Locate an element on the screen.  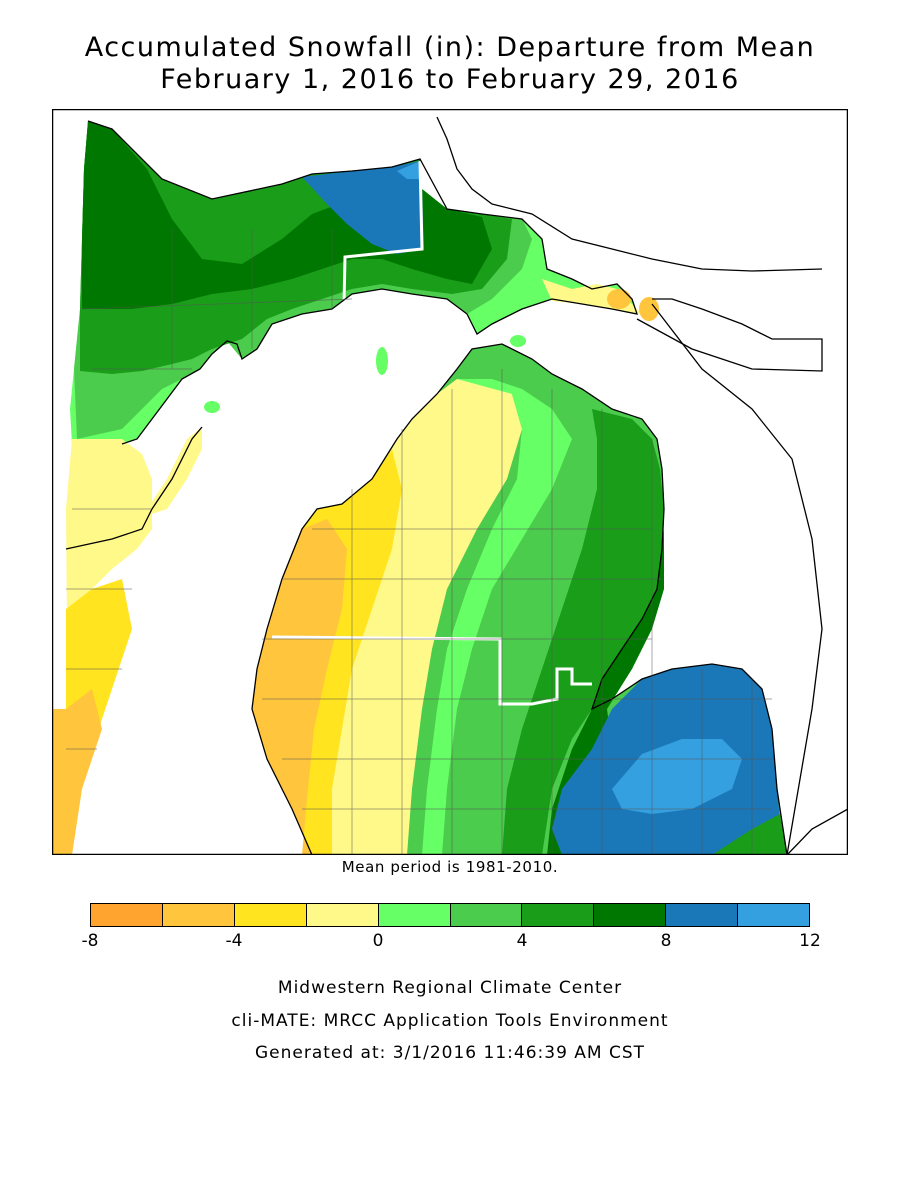
legend-tick-label: 12 is located at coordinates (810, 941).